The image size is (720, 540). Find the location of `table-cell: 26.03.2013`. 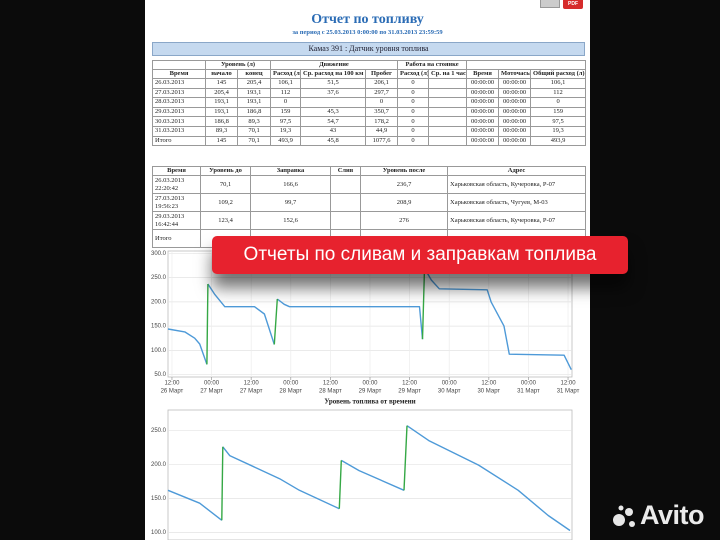

table-cell: 26.03.2013 is located at coordinates (179, 83).